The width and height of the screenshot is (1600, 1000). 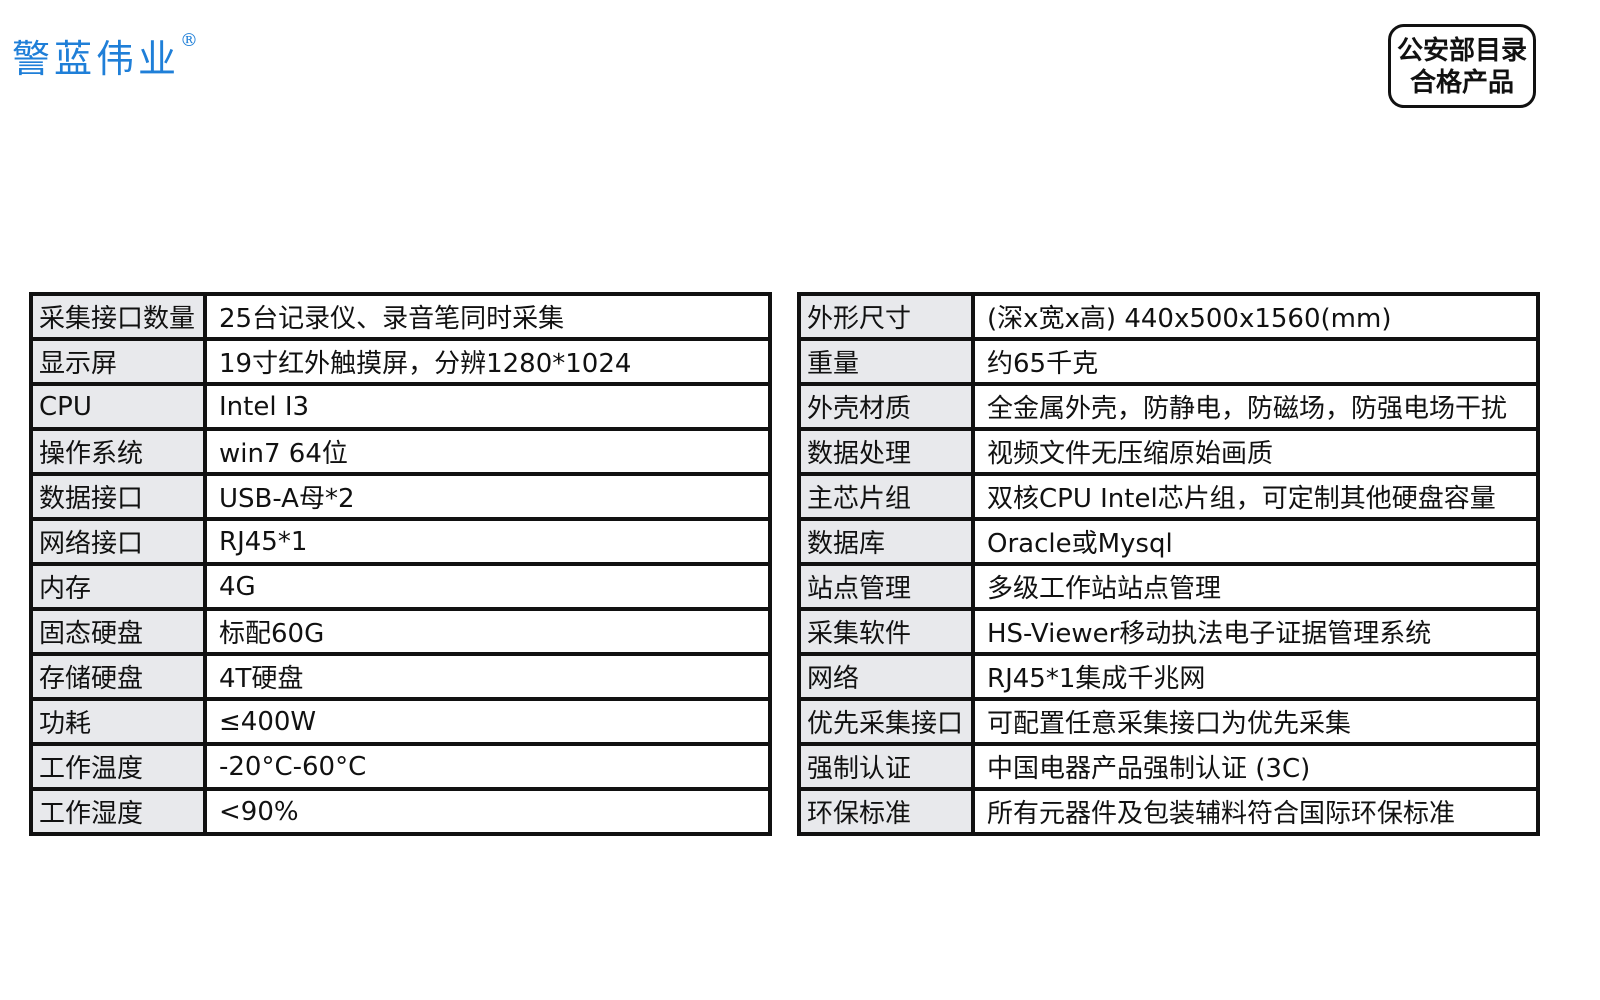 I want to click on spec-label: 优先采集接口, so click(x=886, y=721).